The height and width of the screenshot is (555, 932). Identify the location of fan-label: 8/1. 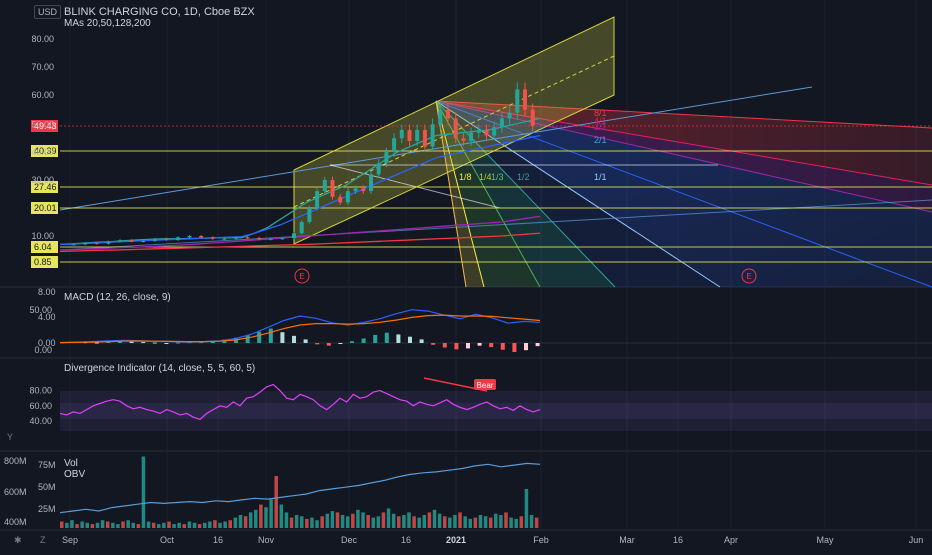
(600, 113).